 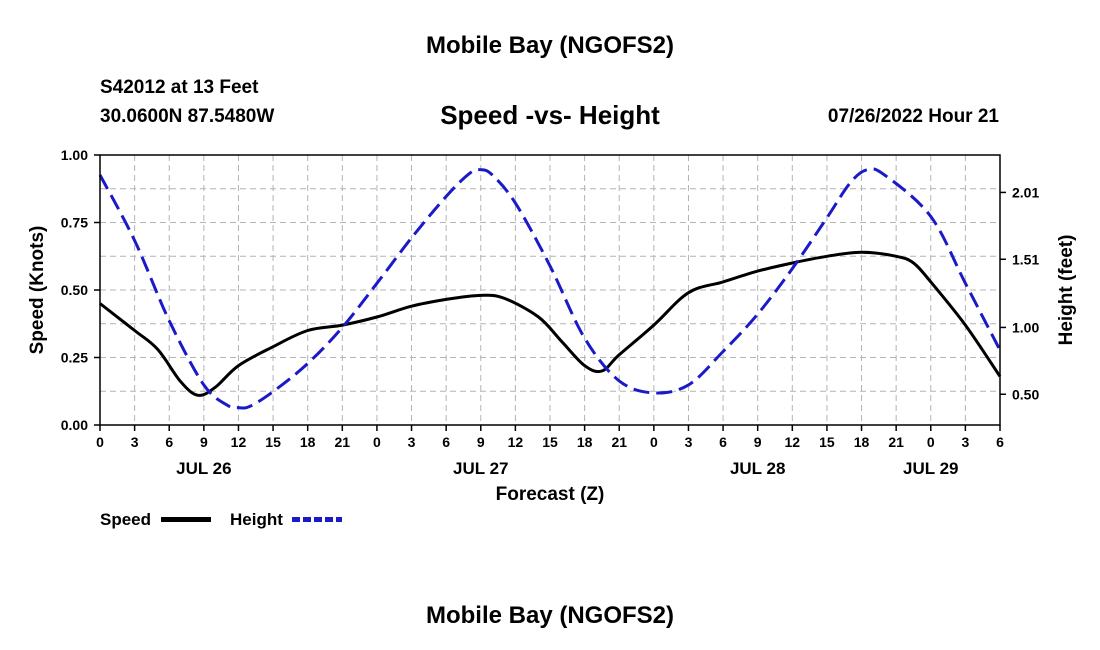 I want to click on y2-tick-label: 1.51, so click(x=1025, y=259).